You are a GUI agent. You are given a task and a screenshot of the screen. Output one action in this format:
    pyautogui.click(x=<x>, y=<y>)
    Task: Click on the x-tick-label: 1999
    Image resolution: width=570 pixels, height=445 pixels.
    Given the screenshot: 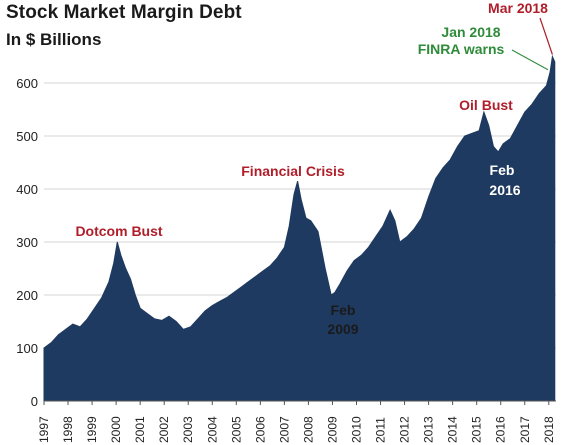 What is the action you would take?
    pyautogui.click(x=92, y=429)
    